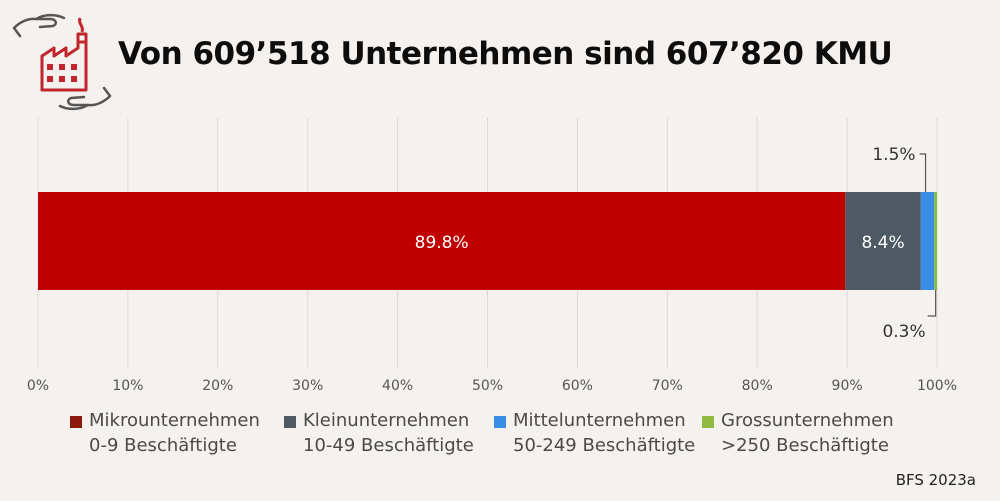  What do you see at coordinates (604, 445) in the screenshot?
I see `legend-sublabel: 50-249 Beschäftigte` at bounding box center [604, 445].